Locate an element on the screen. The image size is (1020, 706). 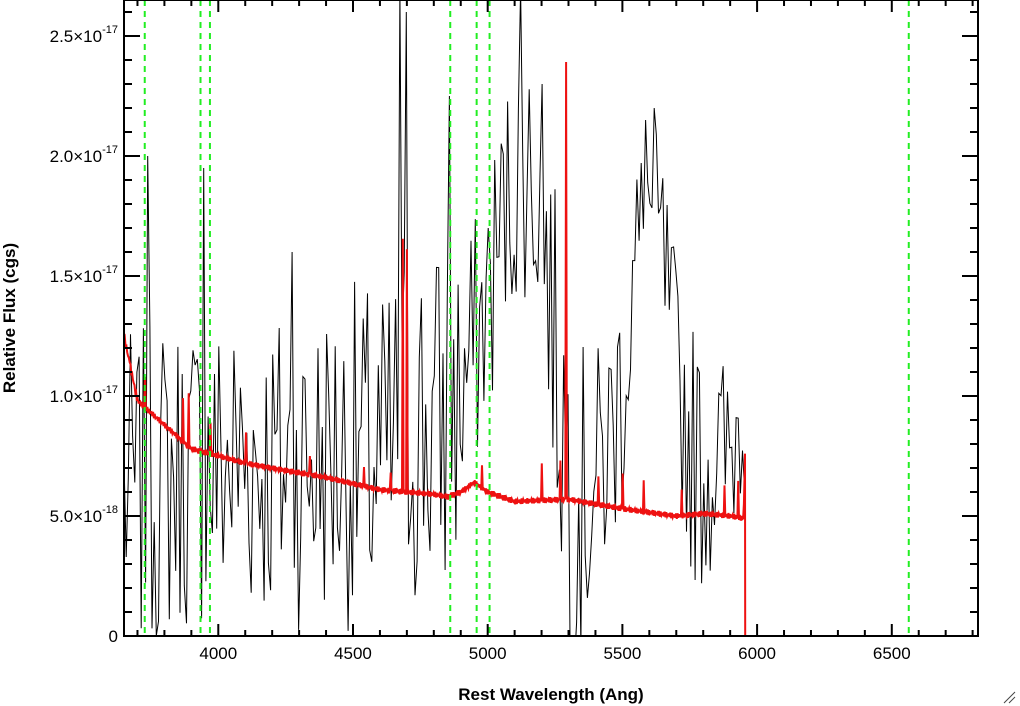
x-tick-label: 6500 is located at coordinates (892, 653).